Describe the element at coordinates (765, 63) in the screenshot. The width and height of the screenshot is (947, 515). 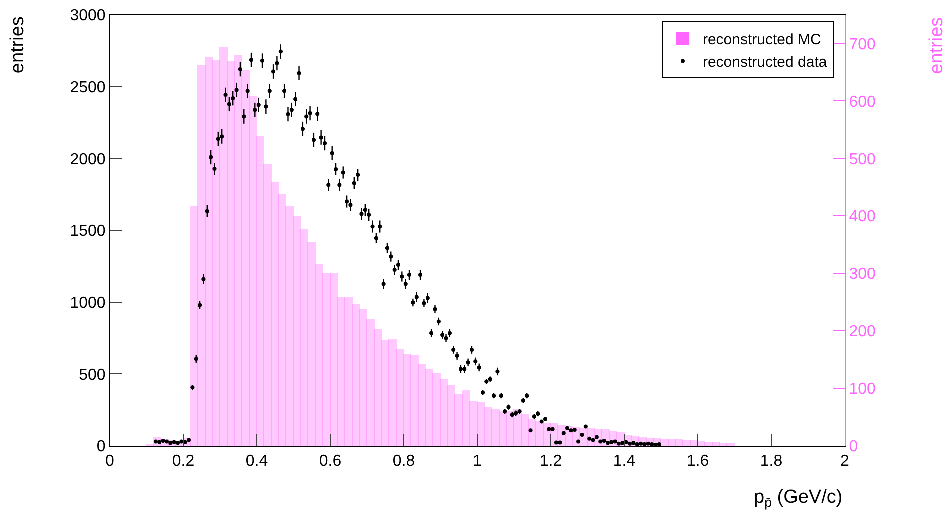
I see `legend-label: reconstructed data` at that location.